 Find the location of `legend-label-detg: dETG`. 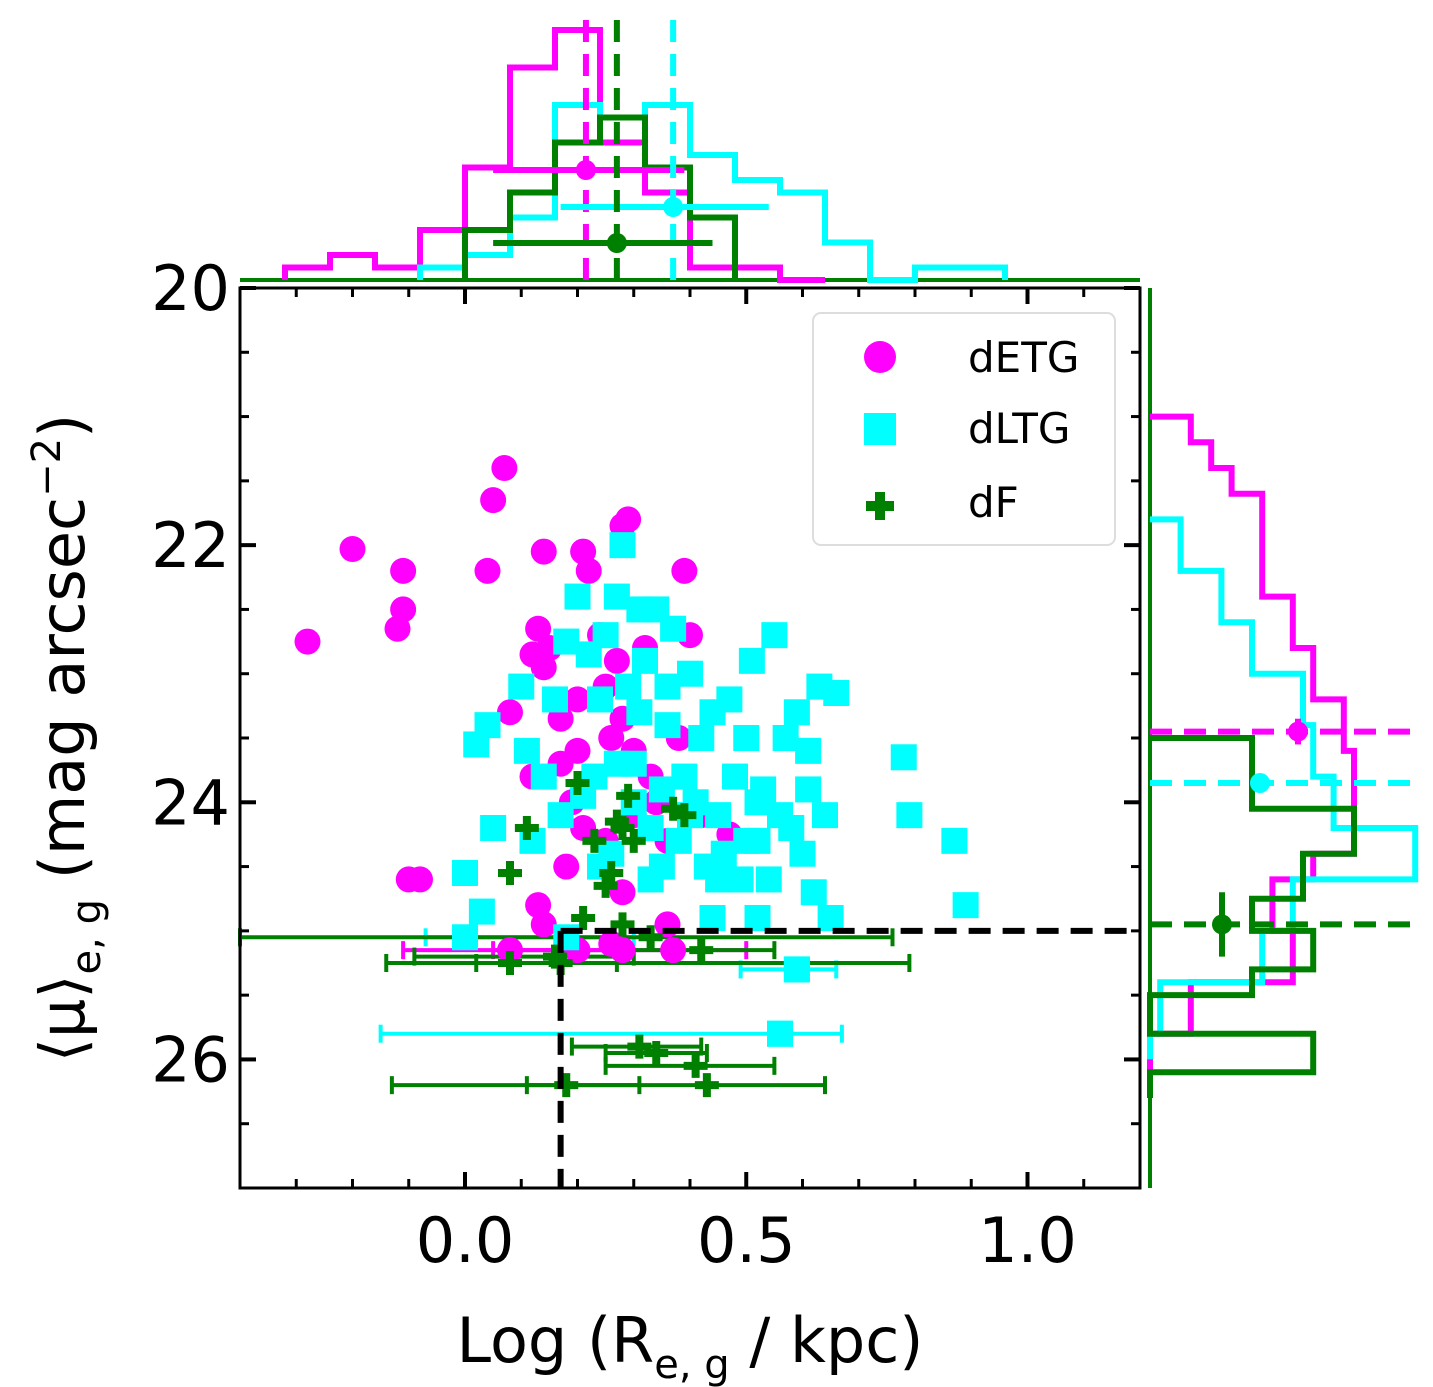

legend-label-detg: dETG is located at coordinates (1023, 357).